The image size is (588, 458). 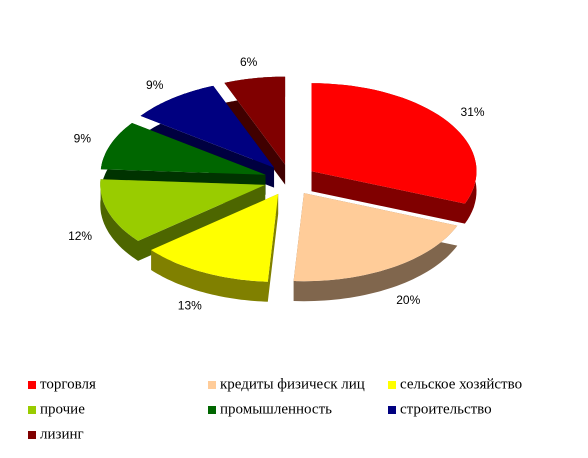 What do you see at coordinates (62, 434) in the screenshot?
I see `legend-label: лизинг` at bounding box center [62, 434].